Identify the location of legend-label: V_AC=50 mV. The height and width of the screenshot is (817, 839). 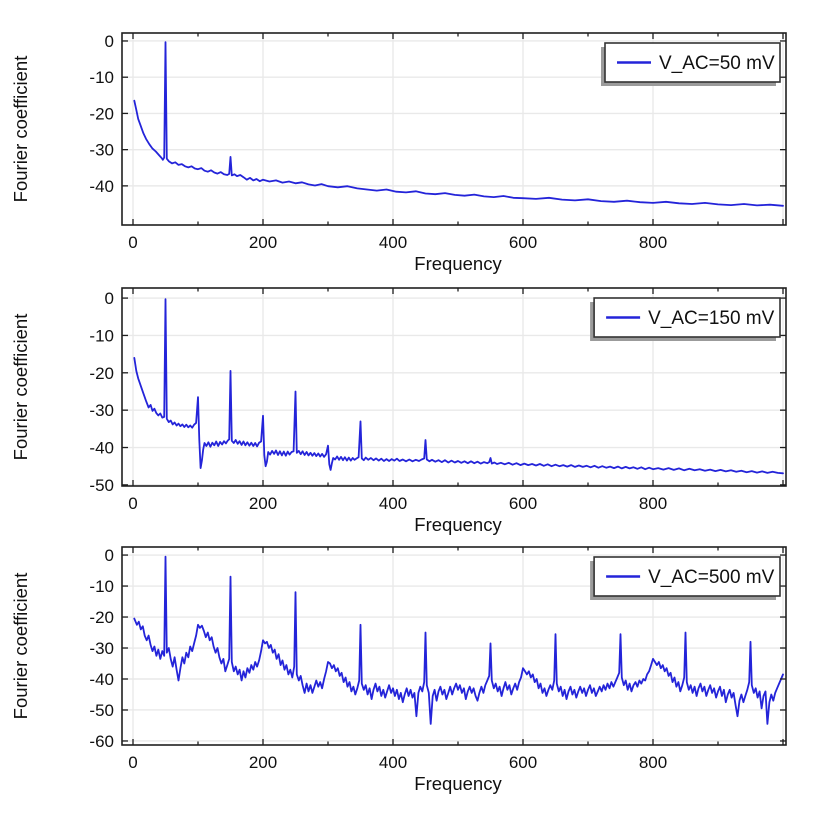
(717, 63).